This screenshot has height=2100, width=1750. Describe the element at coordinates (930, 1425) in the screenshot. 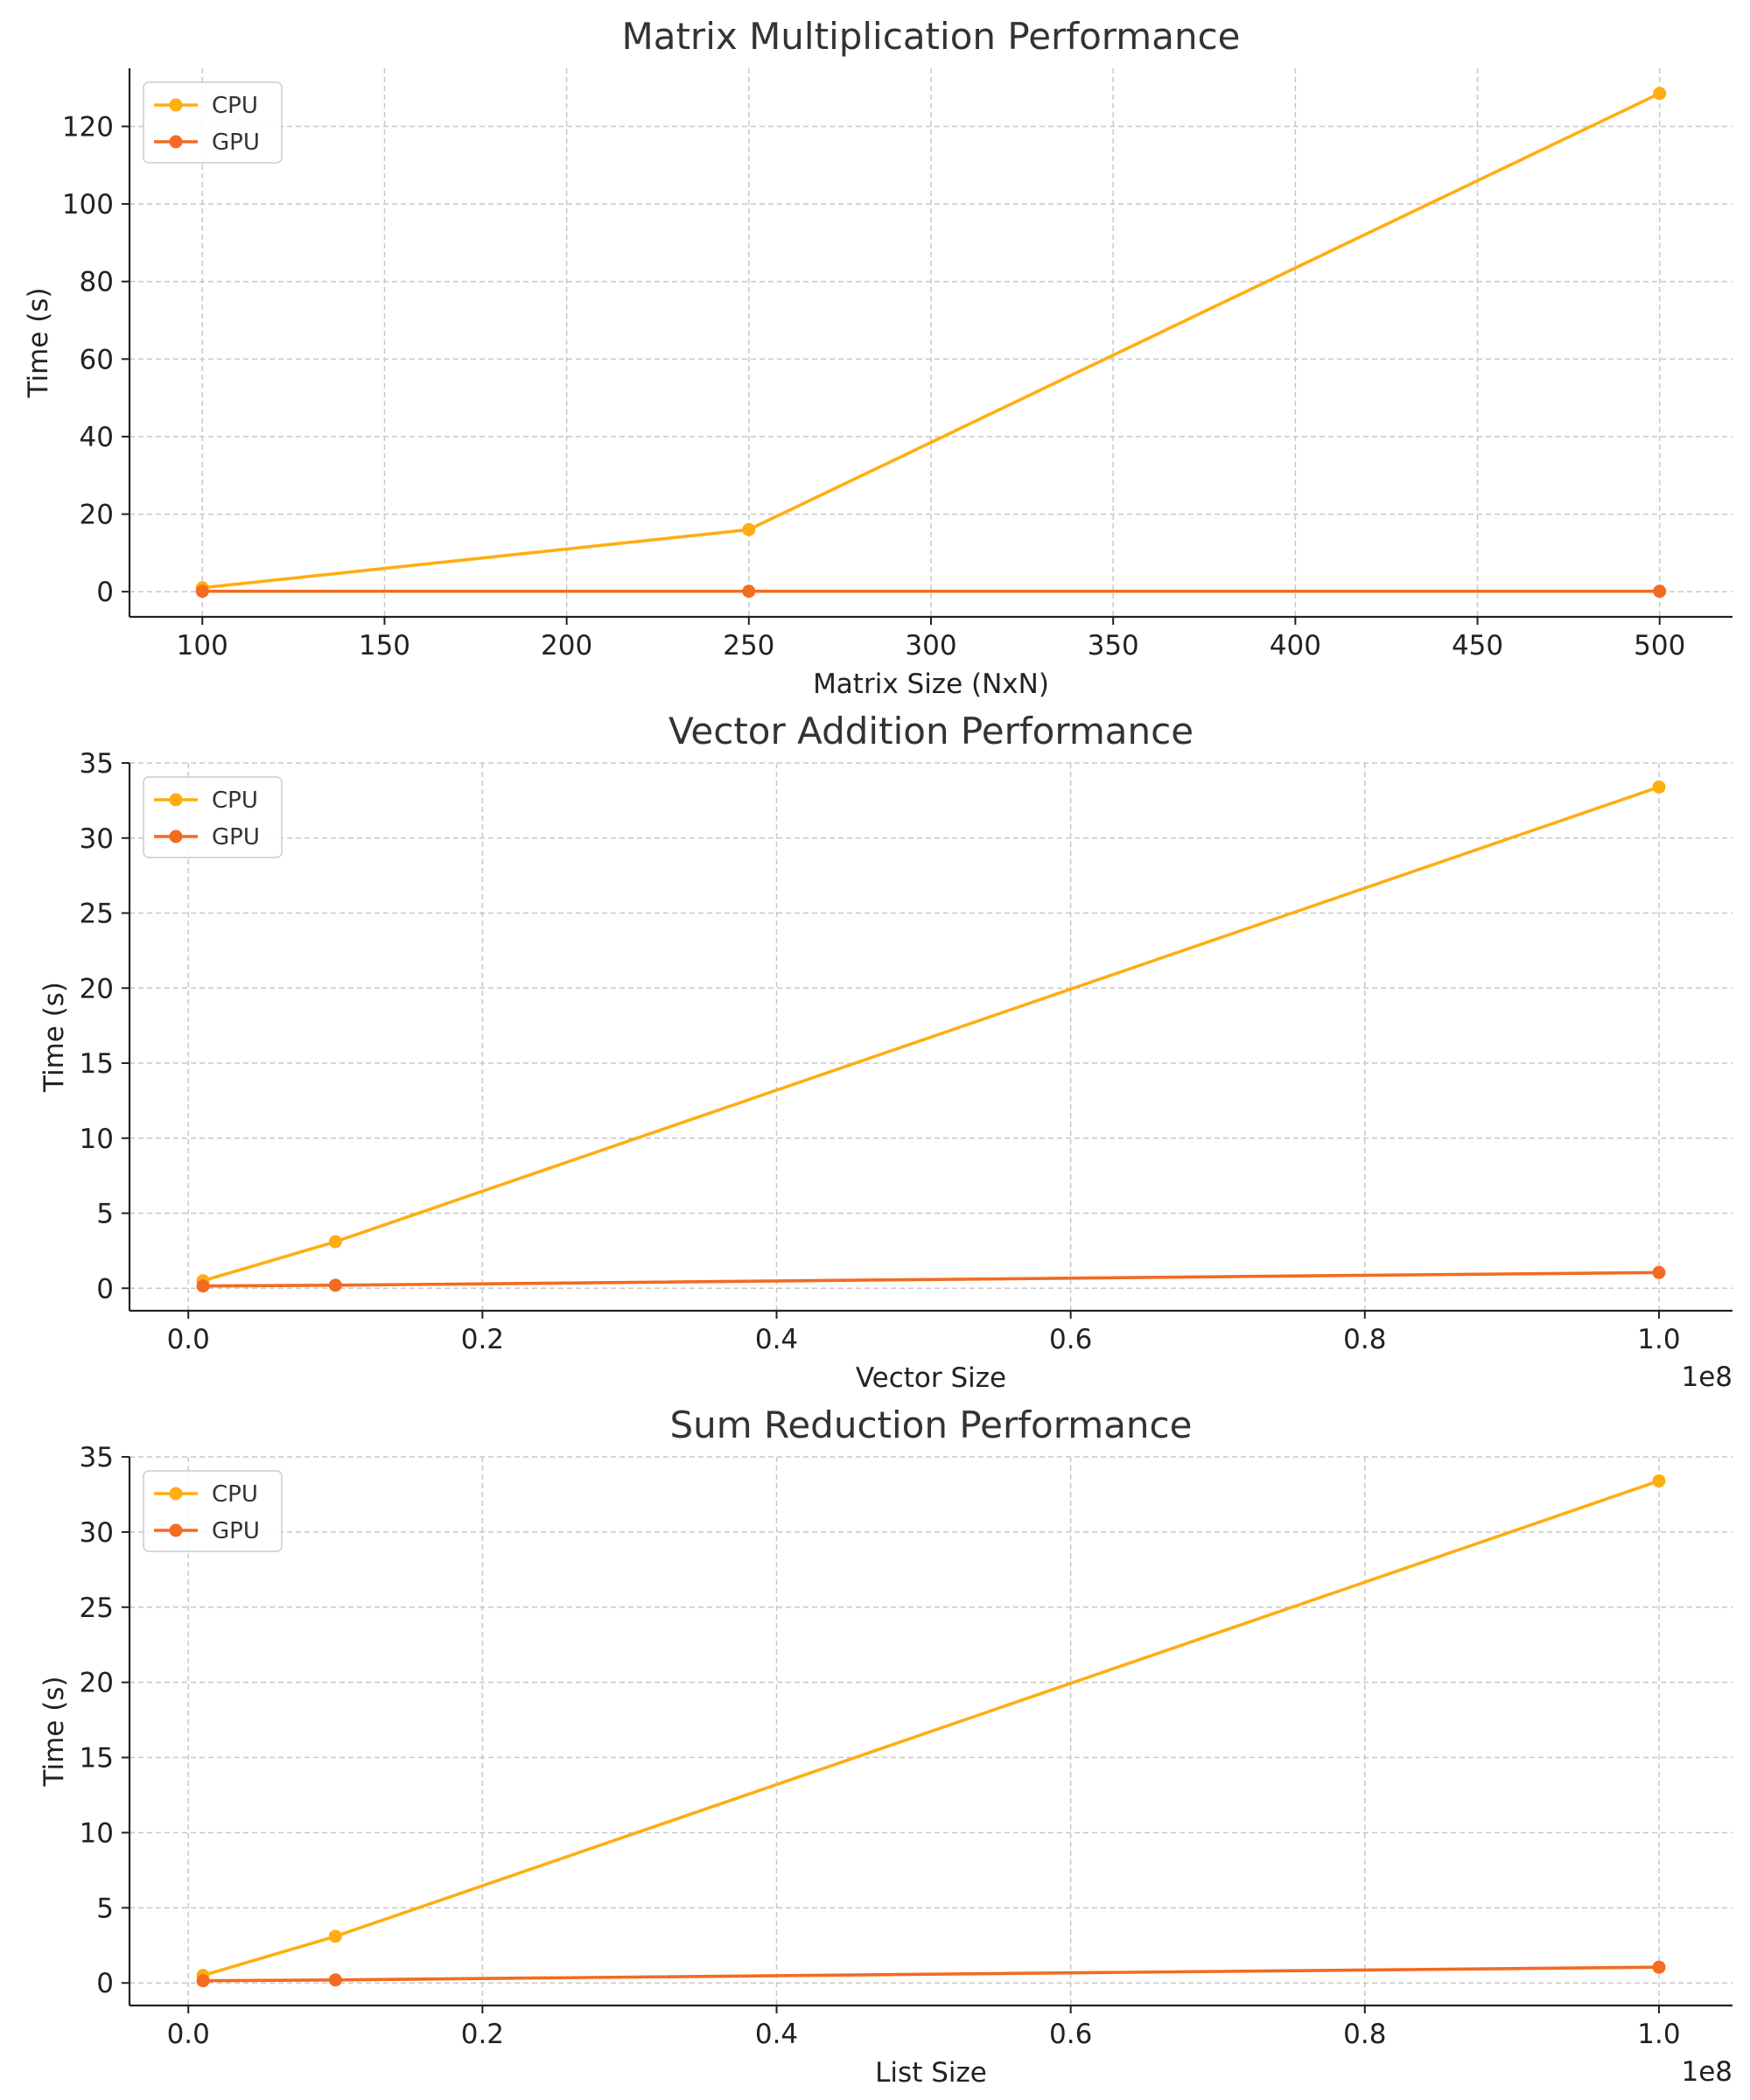

I see `chart-title: Sum Reduction Performance` at that location.